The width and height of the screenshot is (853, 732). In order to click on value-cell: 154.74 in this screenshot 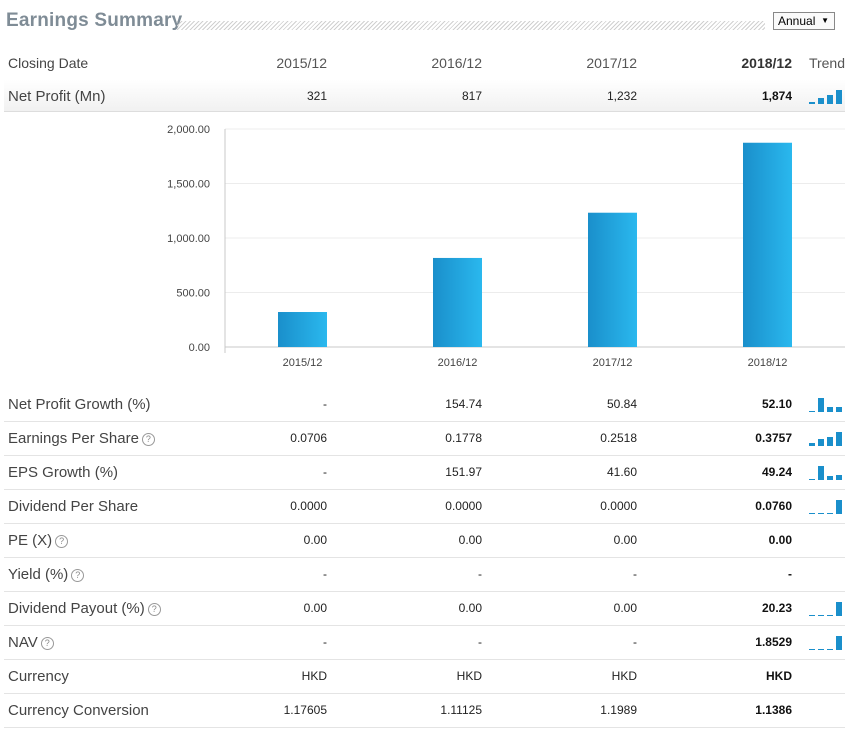, I will do `click(463, 404)`.